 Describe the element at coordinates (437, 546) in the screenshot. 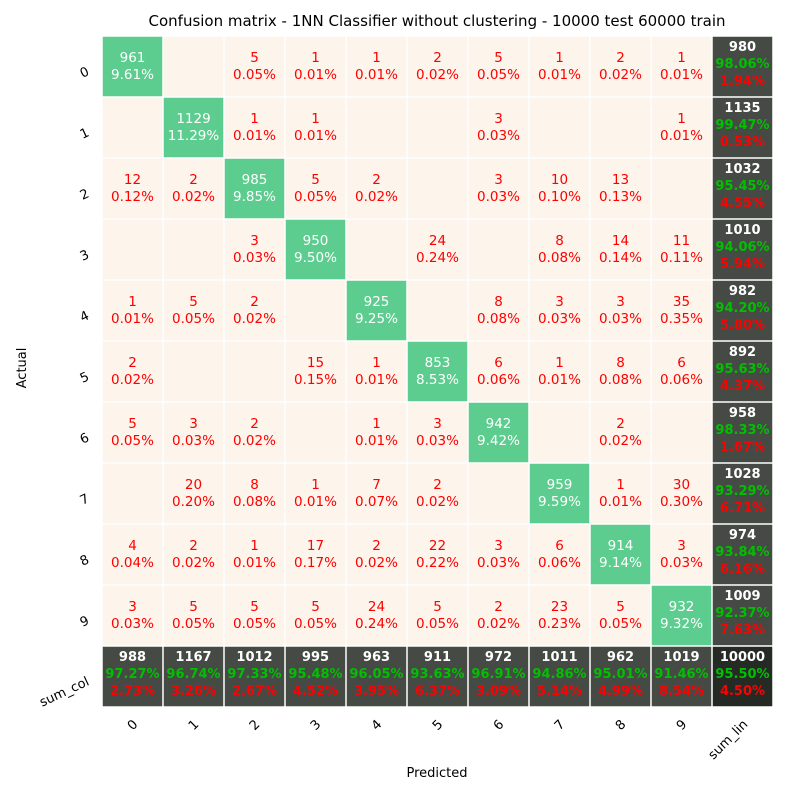

I see `cell-count-8-5: 22` at that location.